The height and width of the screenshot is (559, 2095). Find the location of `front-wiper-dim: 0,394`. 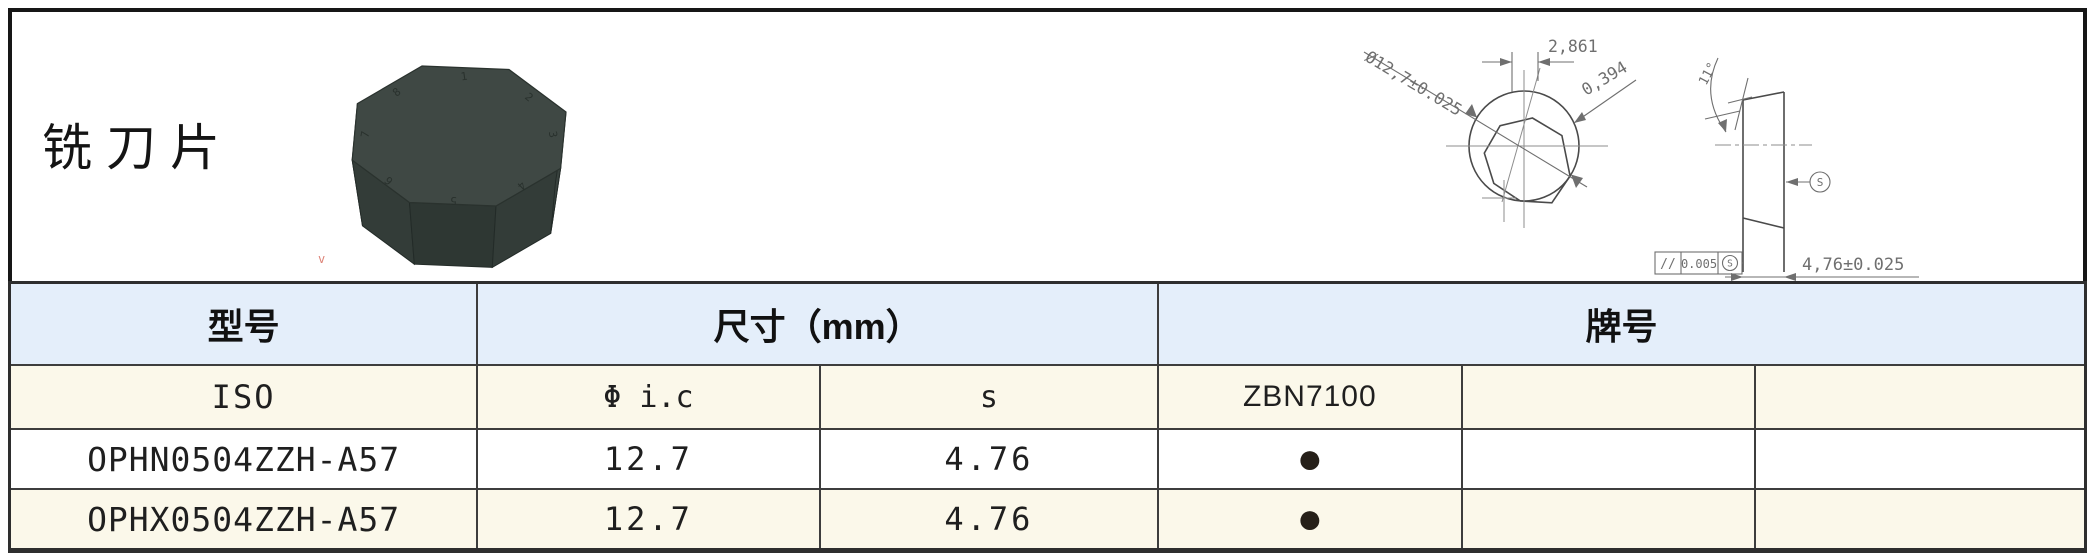

front-wiper-dim: 0,394 is located at coordinates (1604, 79).